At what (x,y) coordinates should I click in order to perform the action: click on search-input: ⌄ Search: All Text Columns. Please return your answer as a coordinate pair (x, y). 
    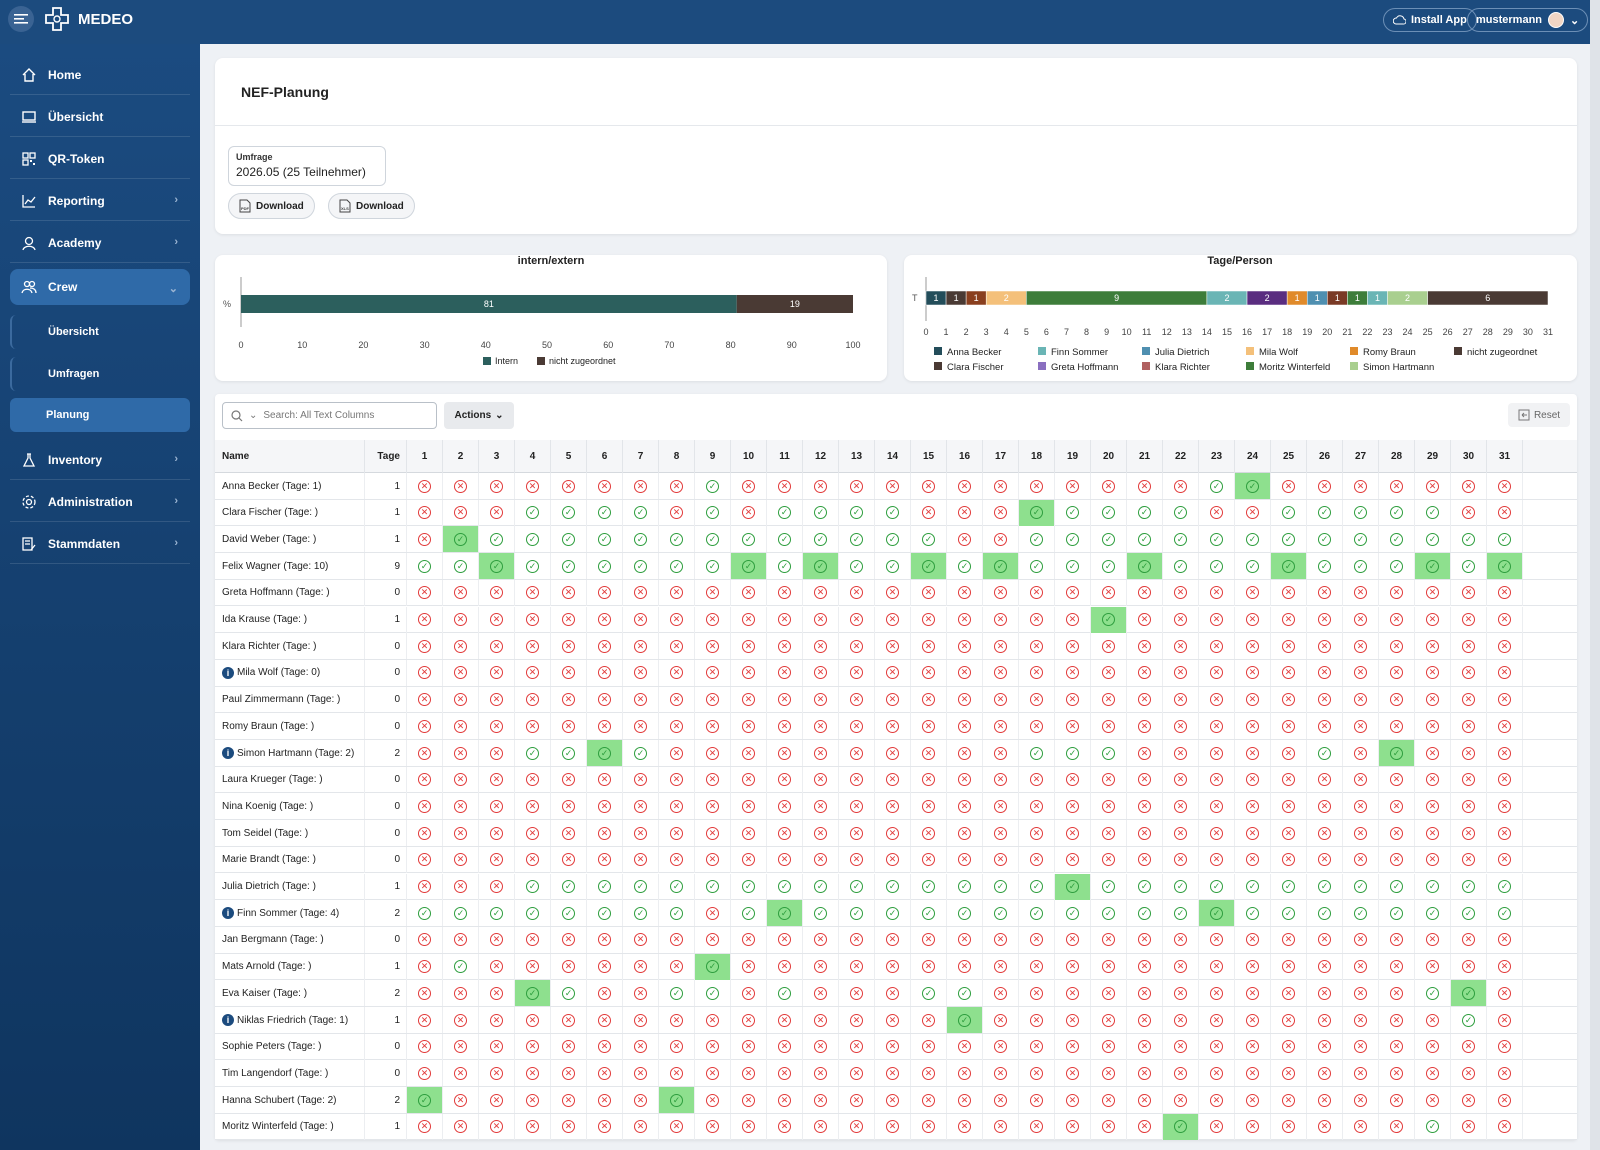
    Looking at the image, I should click on (329, 415).